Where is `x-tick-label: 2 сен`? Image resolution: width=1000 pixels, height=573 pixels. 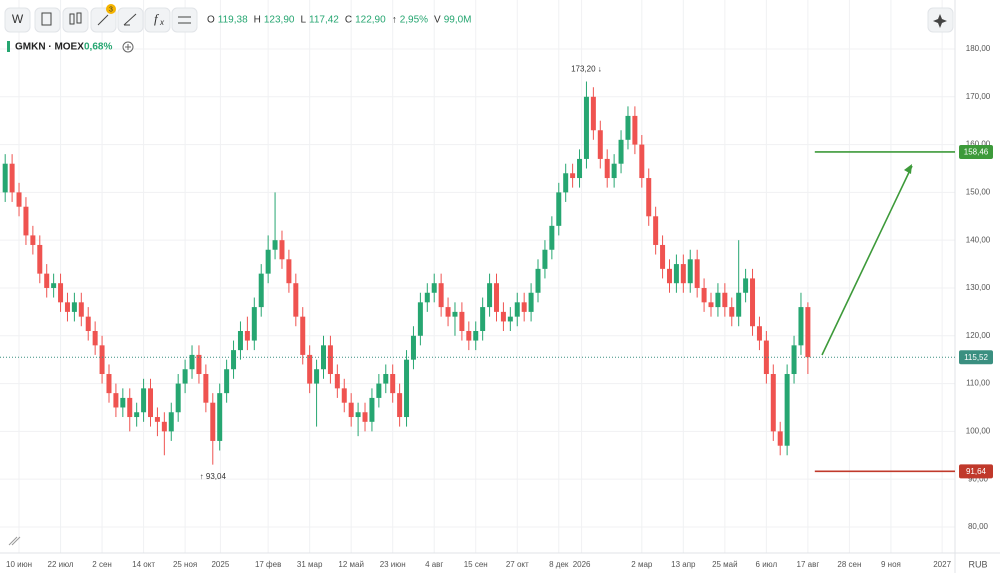 x-tick-label: 2 сен is located at coordinates (102, 564).